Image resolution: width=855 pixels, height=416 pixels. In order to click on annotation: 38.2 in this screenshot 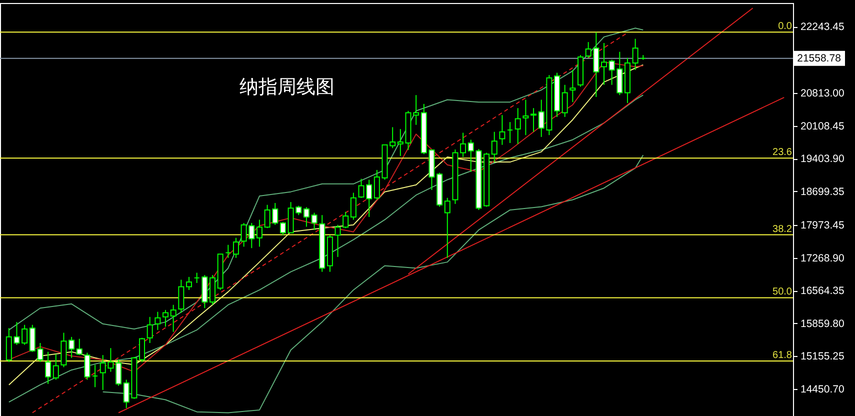, I will do `click(782, 229)`.